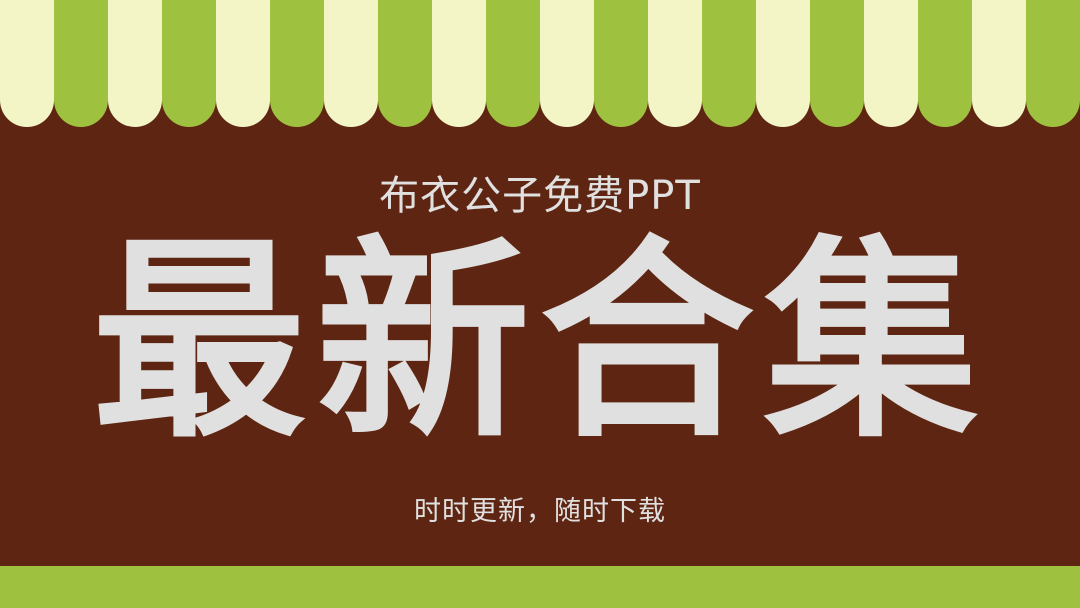 The height and width of the screenshot is (608, 1080). What do you see at coordinates (540, 587) in the screenshot?
I see `bottom-band` at bounding box center [540, 587].